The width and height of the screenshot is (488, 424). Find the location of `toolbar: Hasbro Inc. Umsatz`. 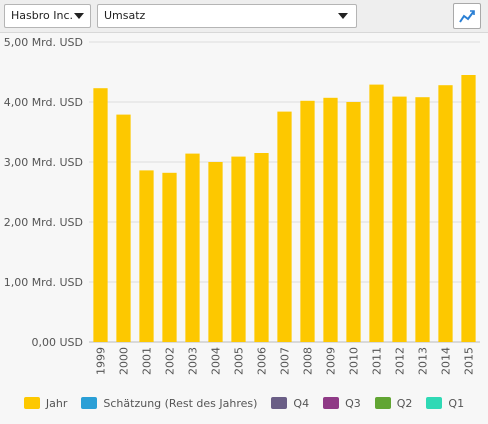

toolbar: Hasbro Inc. Umsatz is located at coordinates (244, 16).